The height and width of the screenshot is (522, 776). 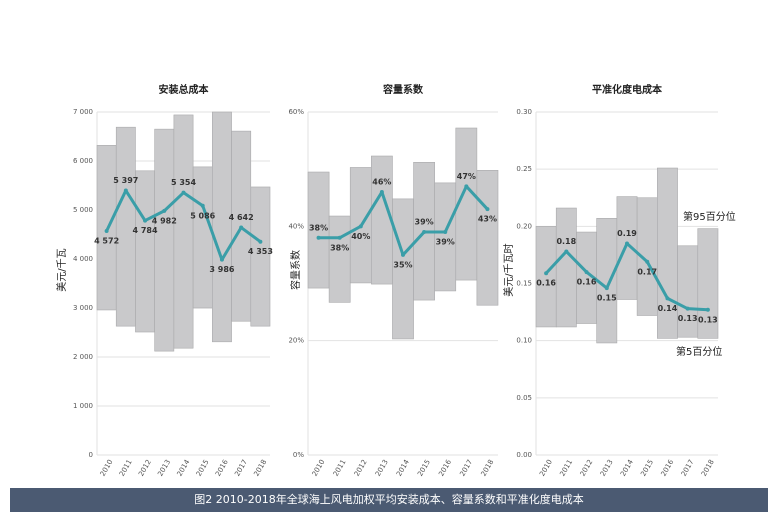 What do you see at coordinates (466, 176) in the screenshot?
I see `value-label: 47%` at bounding box center [466, 176].